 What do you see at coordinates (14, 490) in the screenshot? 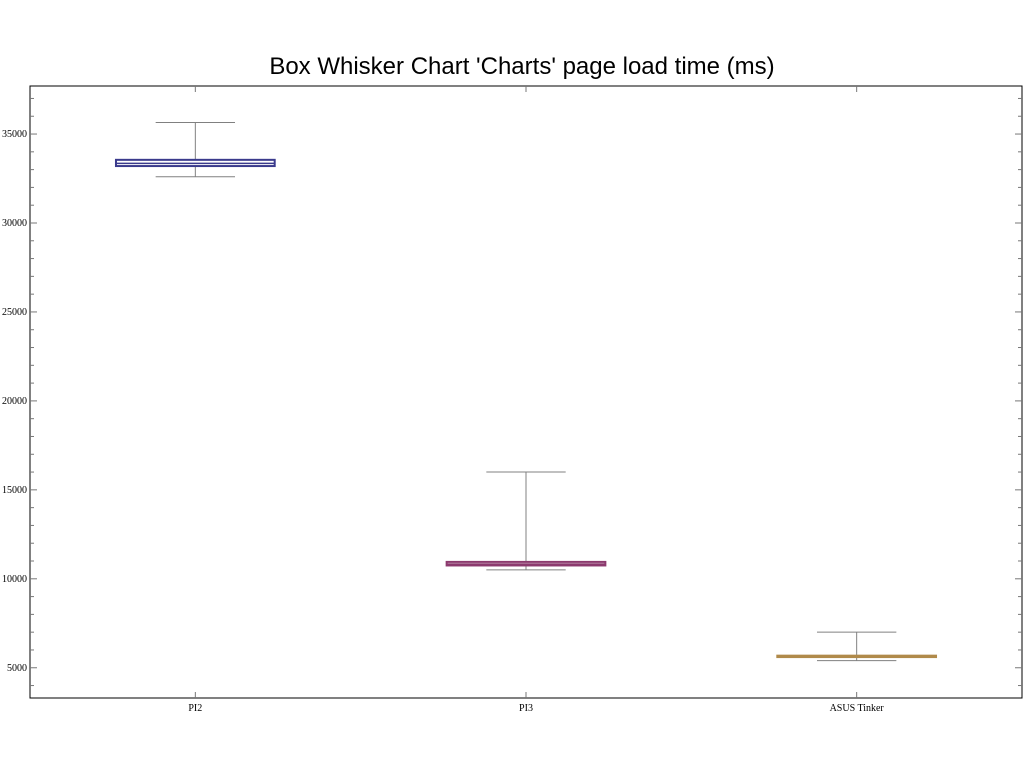
I see `y-tick-label: 15000` at bounding box center [14, 490].